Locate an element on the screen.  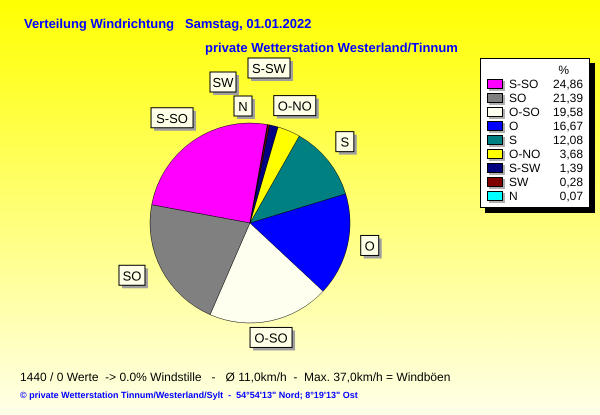
legend-label: O-SO is located at coordinates (525, 112).